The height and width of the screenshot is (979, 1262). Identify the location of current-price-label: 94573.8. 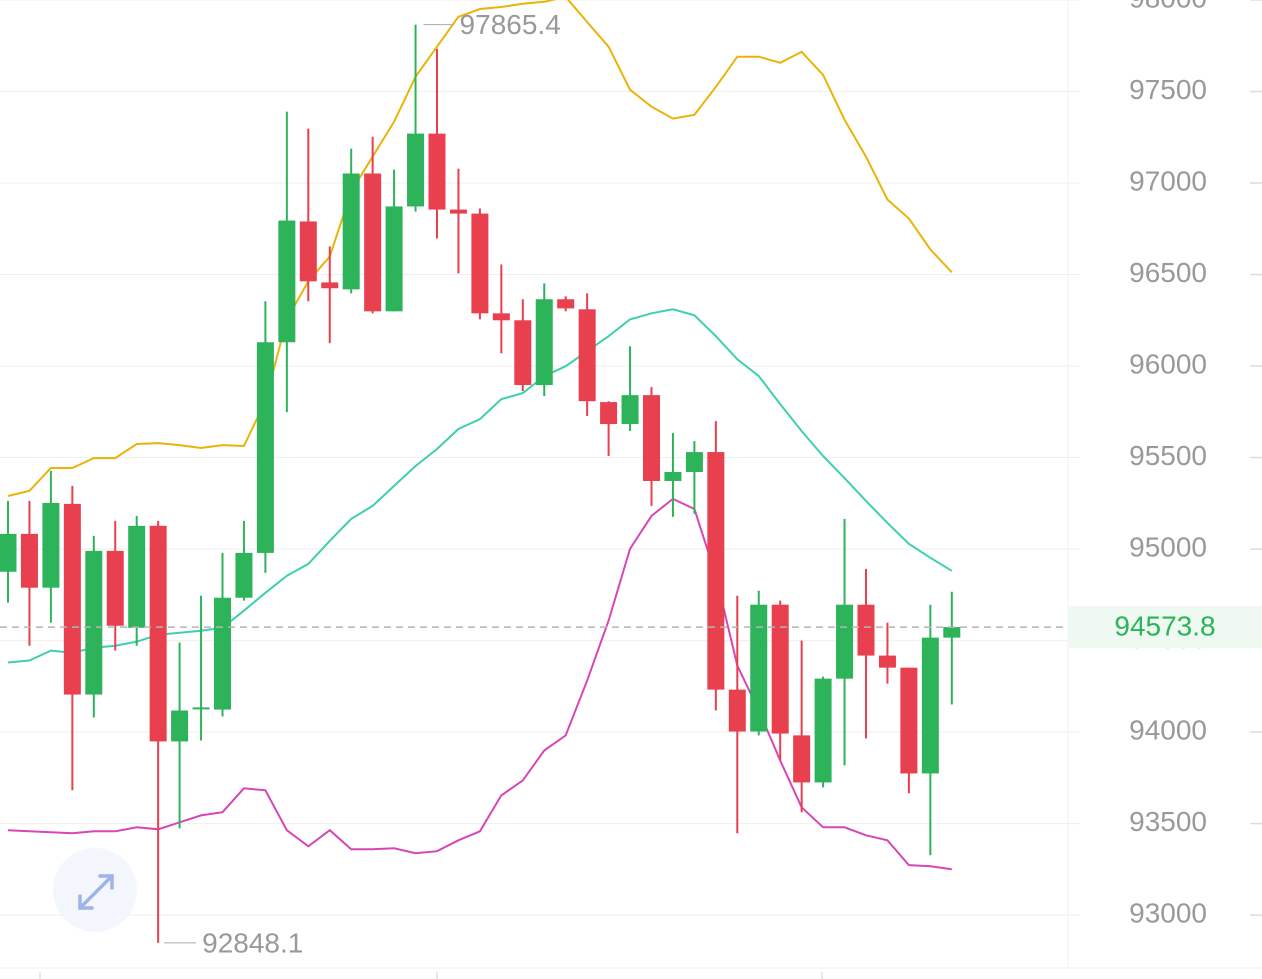
(1164, 625).